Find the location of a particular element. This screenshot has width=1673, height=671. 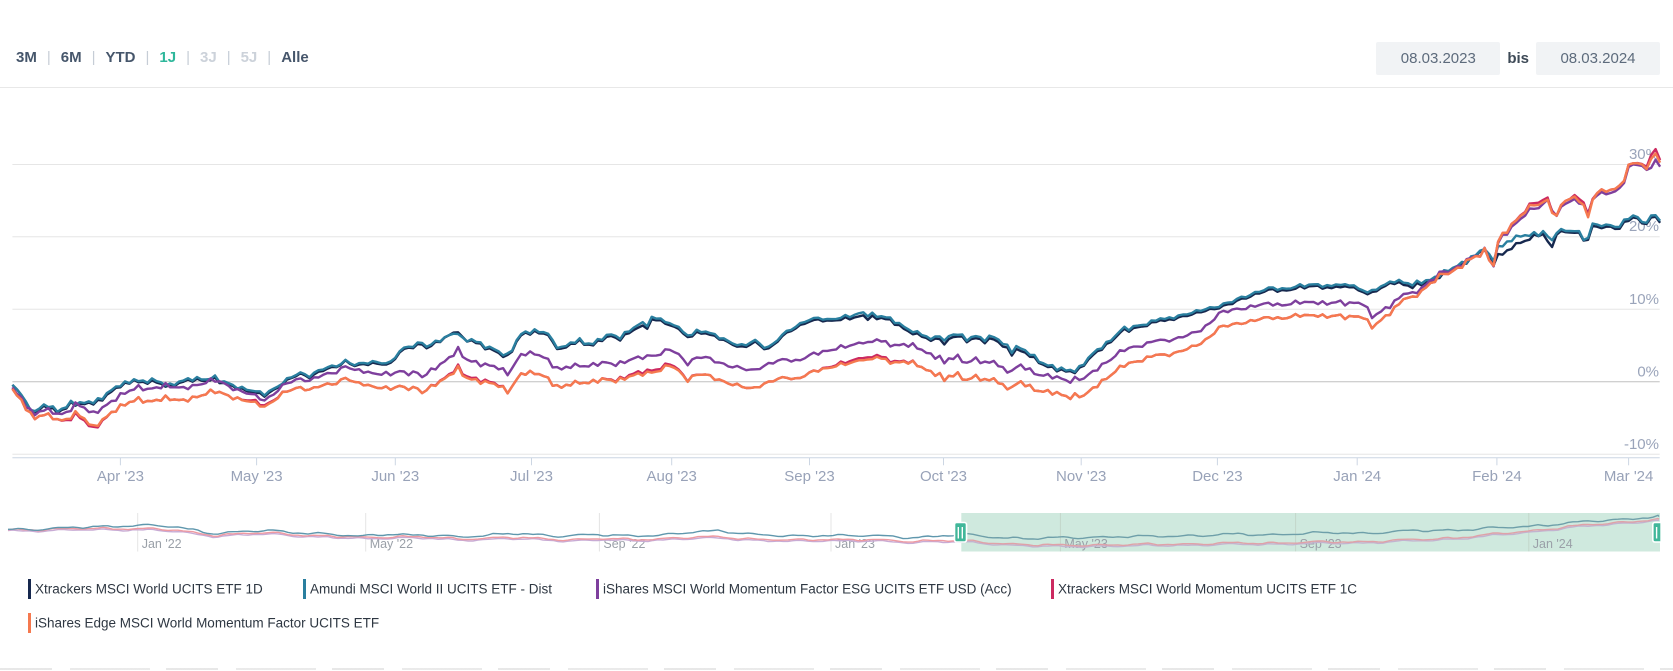

svg-text: Oct '23 is located at coordinates (943, 476).